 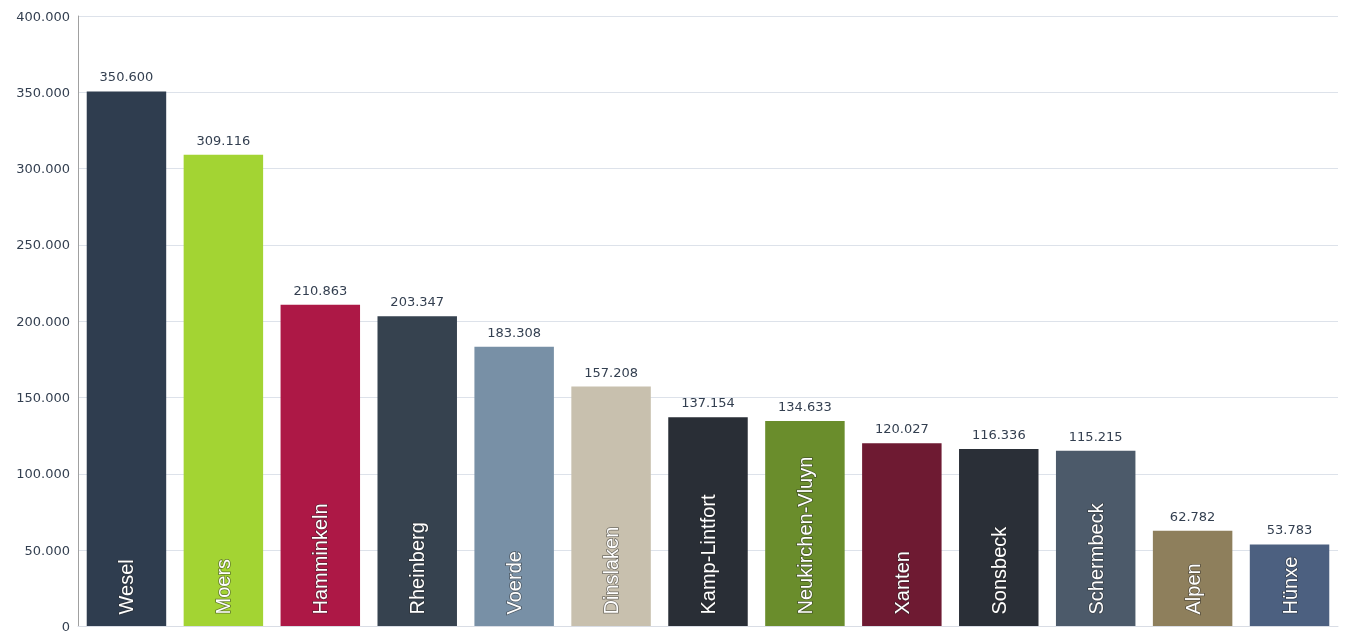 What do you see at coordinates (514, 332) in the screenshot?
I see `data-label: 183.308` at bounding box center [514, 332].